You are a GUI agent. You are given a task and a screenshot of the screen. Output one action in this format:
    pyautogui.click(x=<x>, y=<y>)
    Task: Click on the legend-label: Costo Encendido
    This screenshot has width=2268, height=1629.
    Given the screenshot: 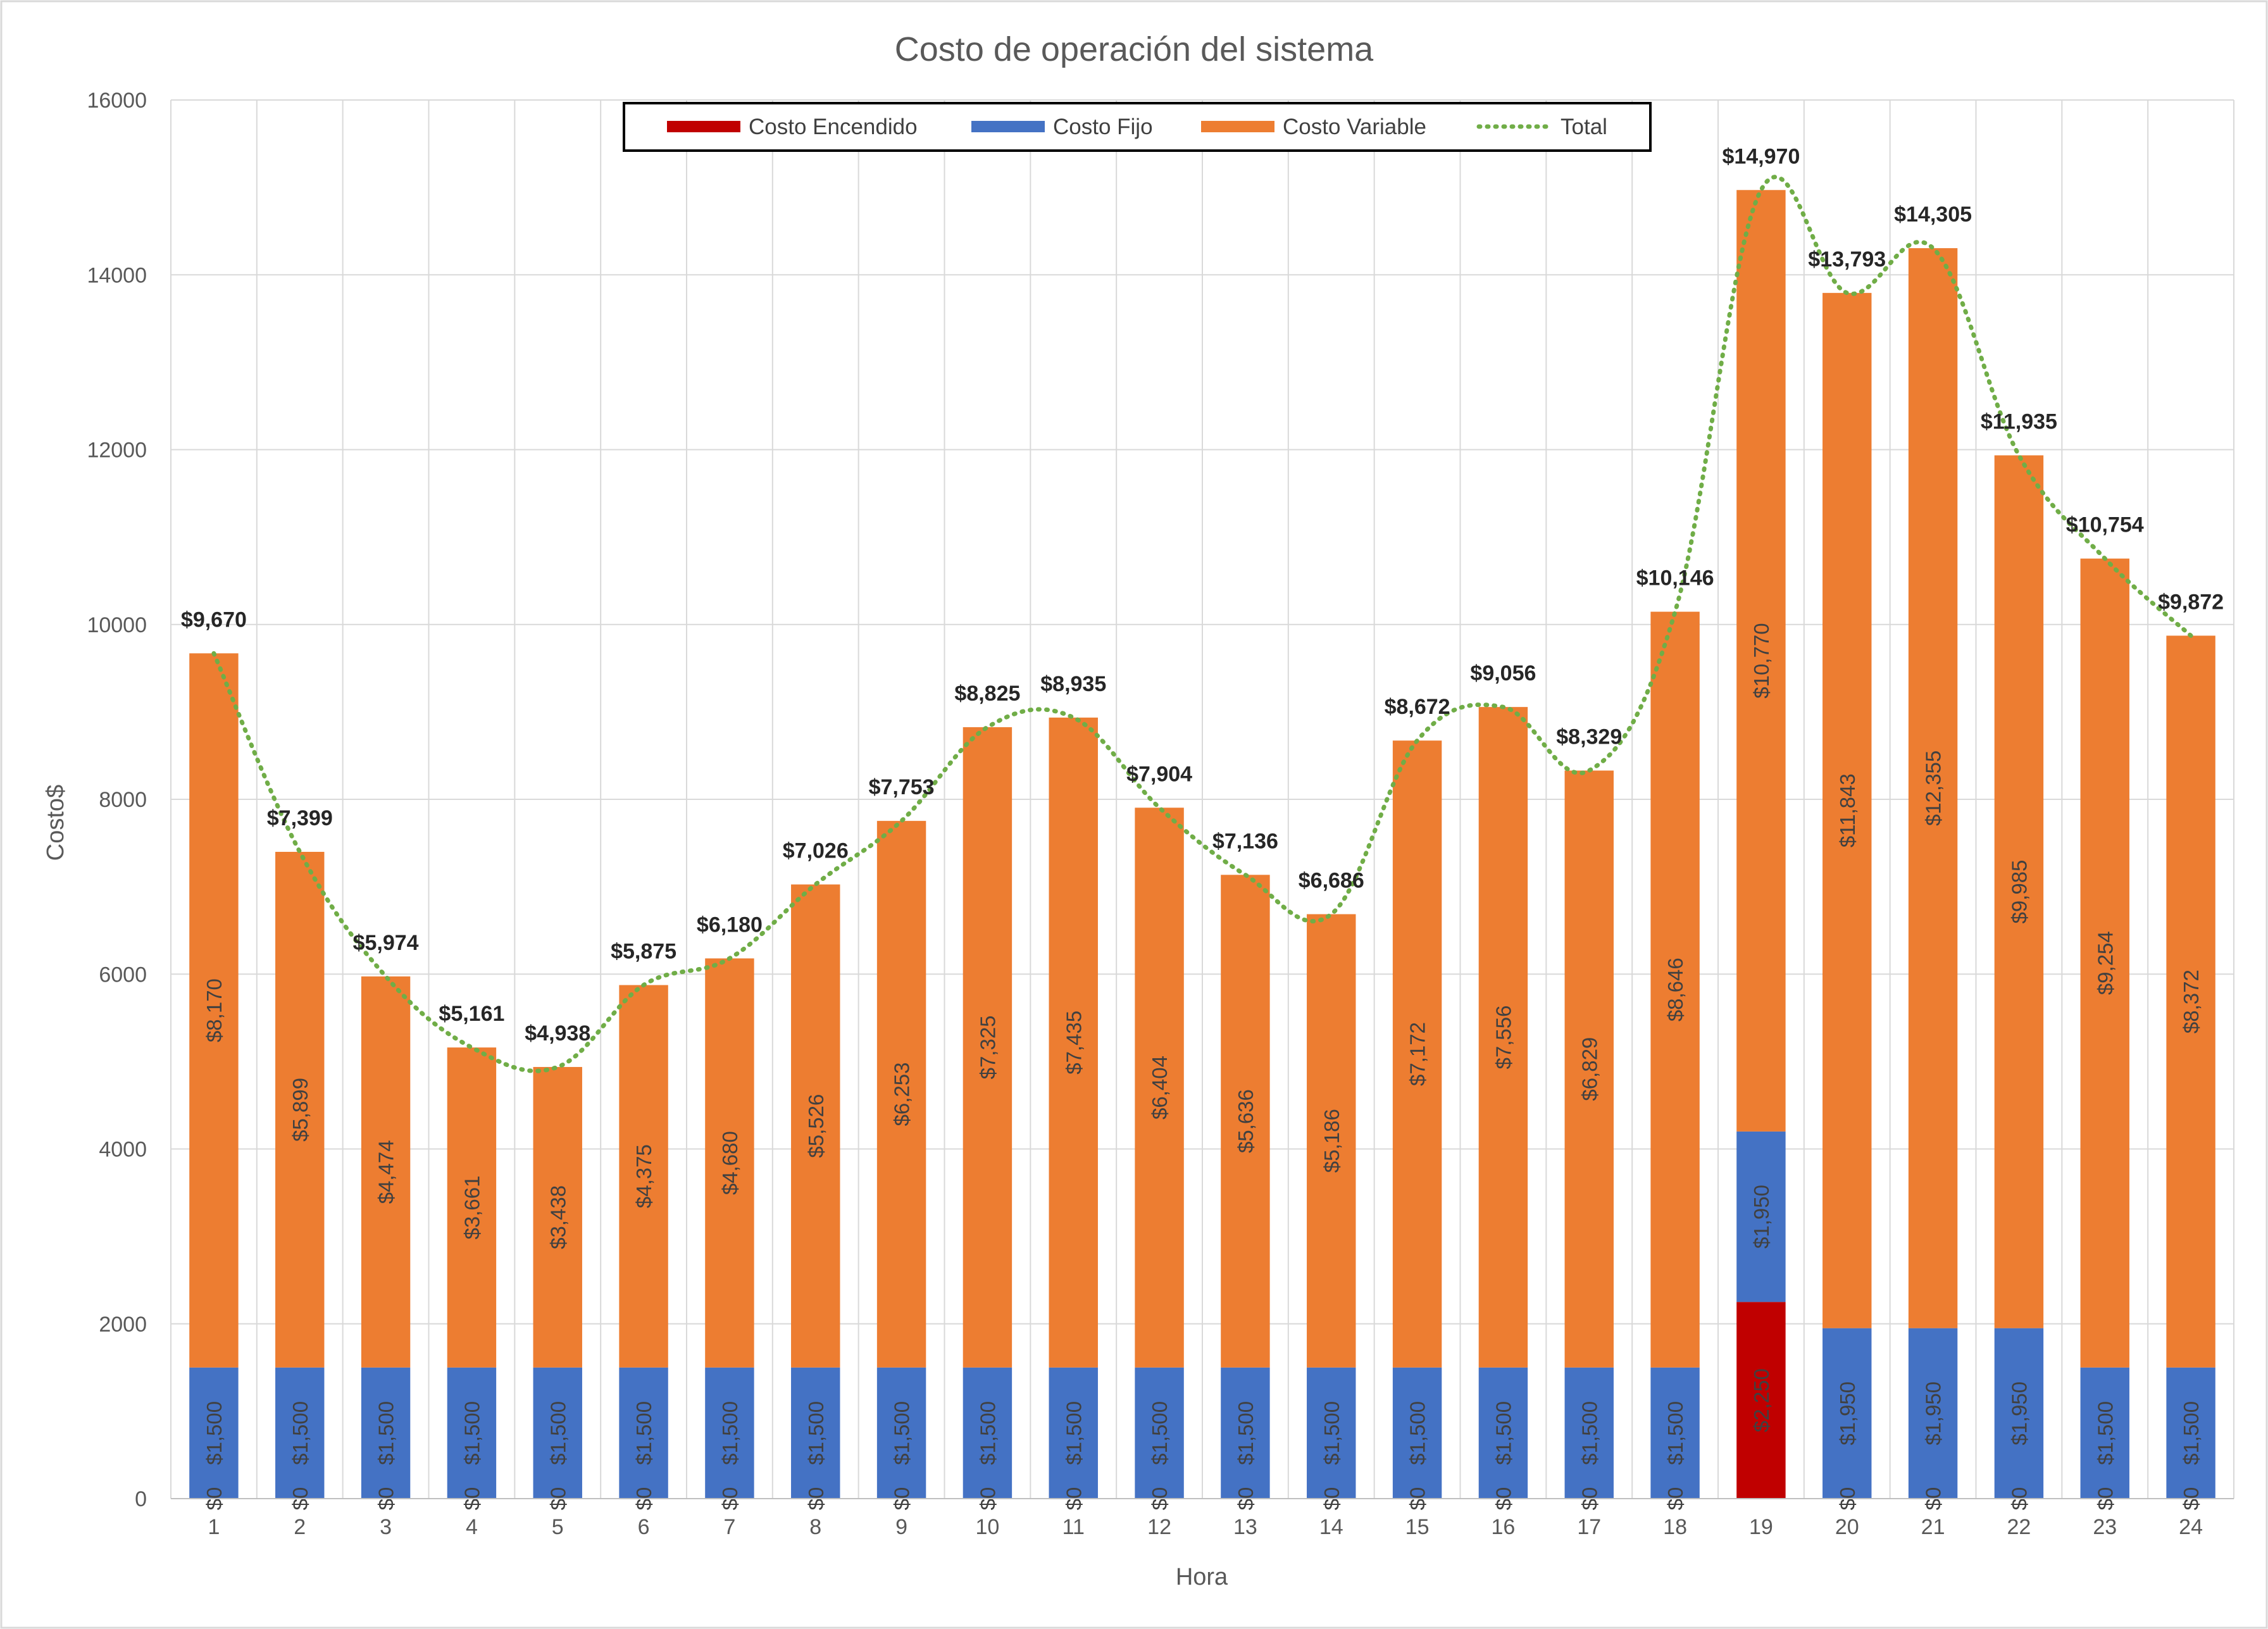 What is the action you would take?
    pyautogui.click(x=833, y=127)
    